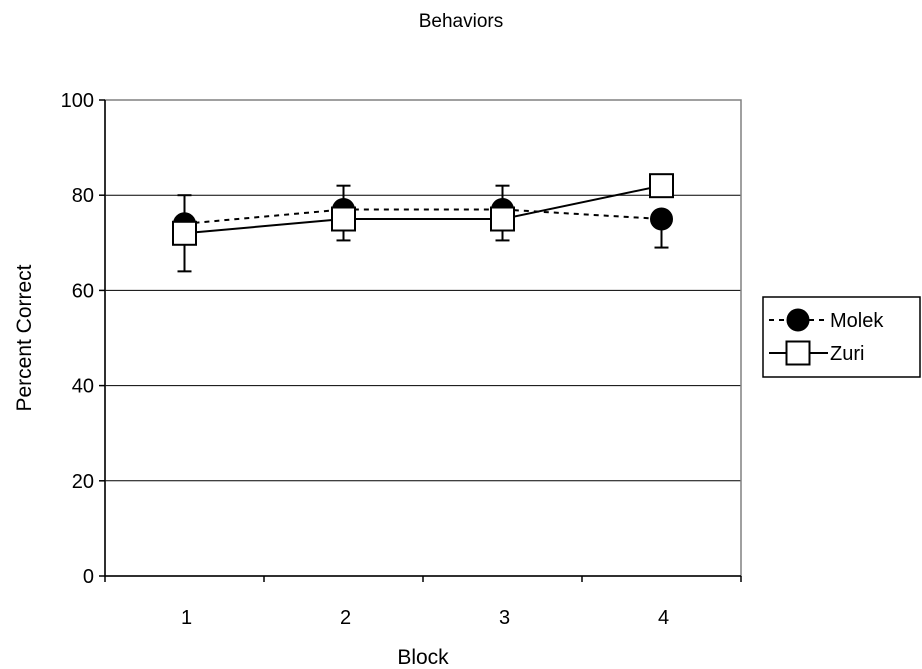 The height and width of the screenshot is (669, 922). I want to click on x-tick-label-4: 4, so click(663, 618).